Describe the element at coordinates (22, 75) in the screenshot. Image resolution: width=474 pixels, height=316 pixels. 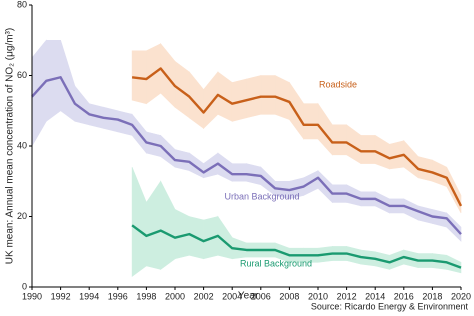
I see `y-tick-label: 60` at that location.